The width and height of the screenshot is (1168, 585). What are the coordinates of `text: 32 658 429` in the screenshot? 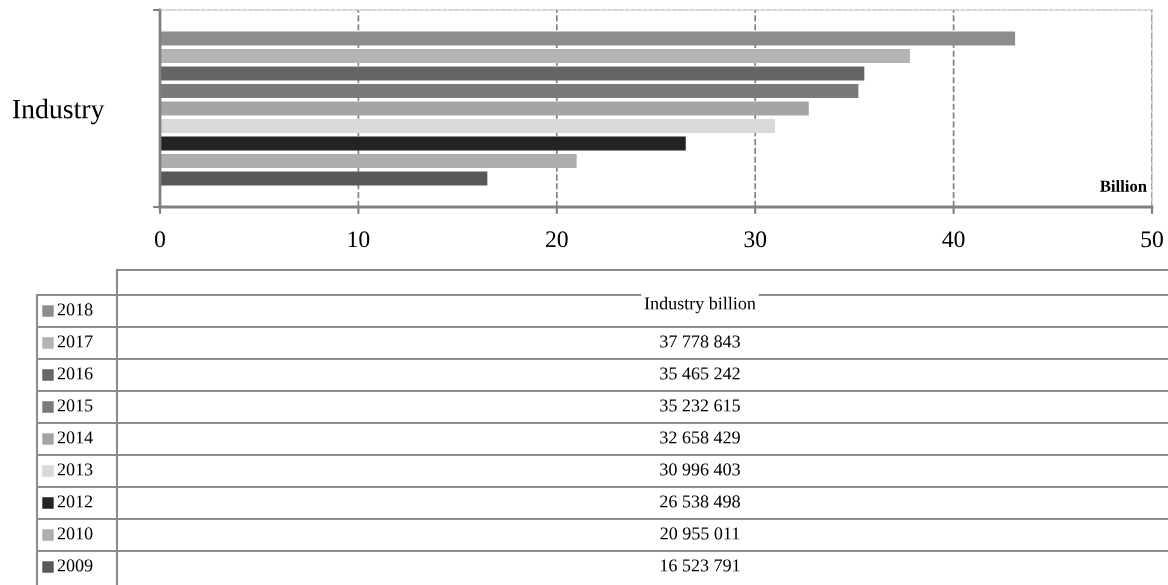 It's located at (700, 437).